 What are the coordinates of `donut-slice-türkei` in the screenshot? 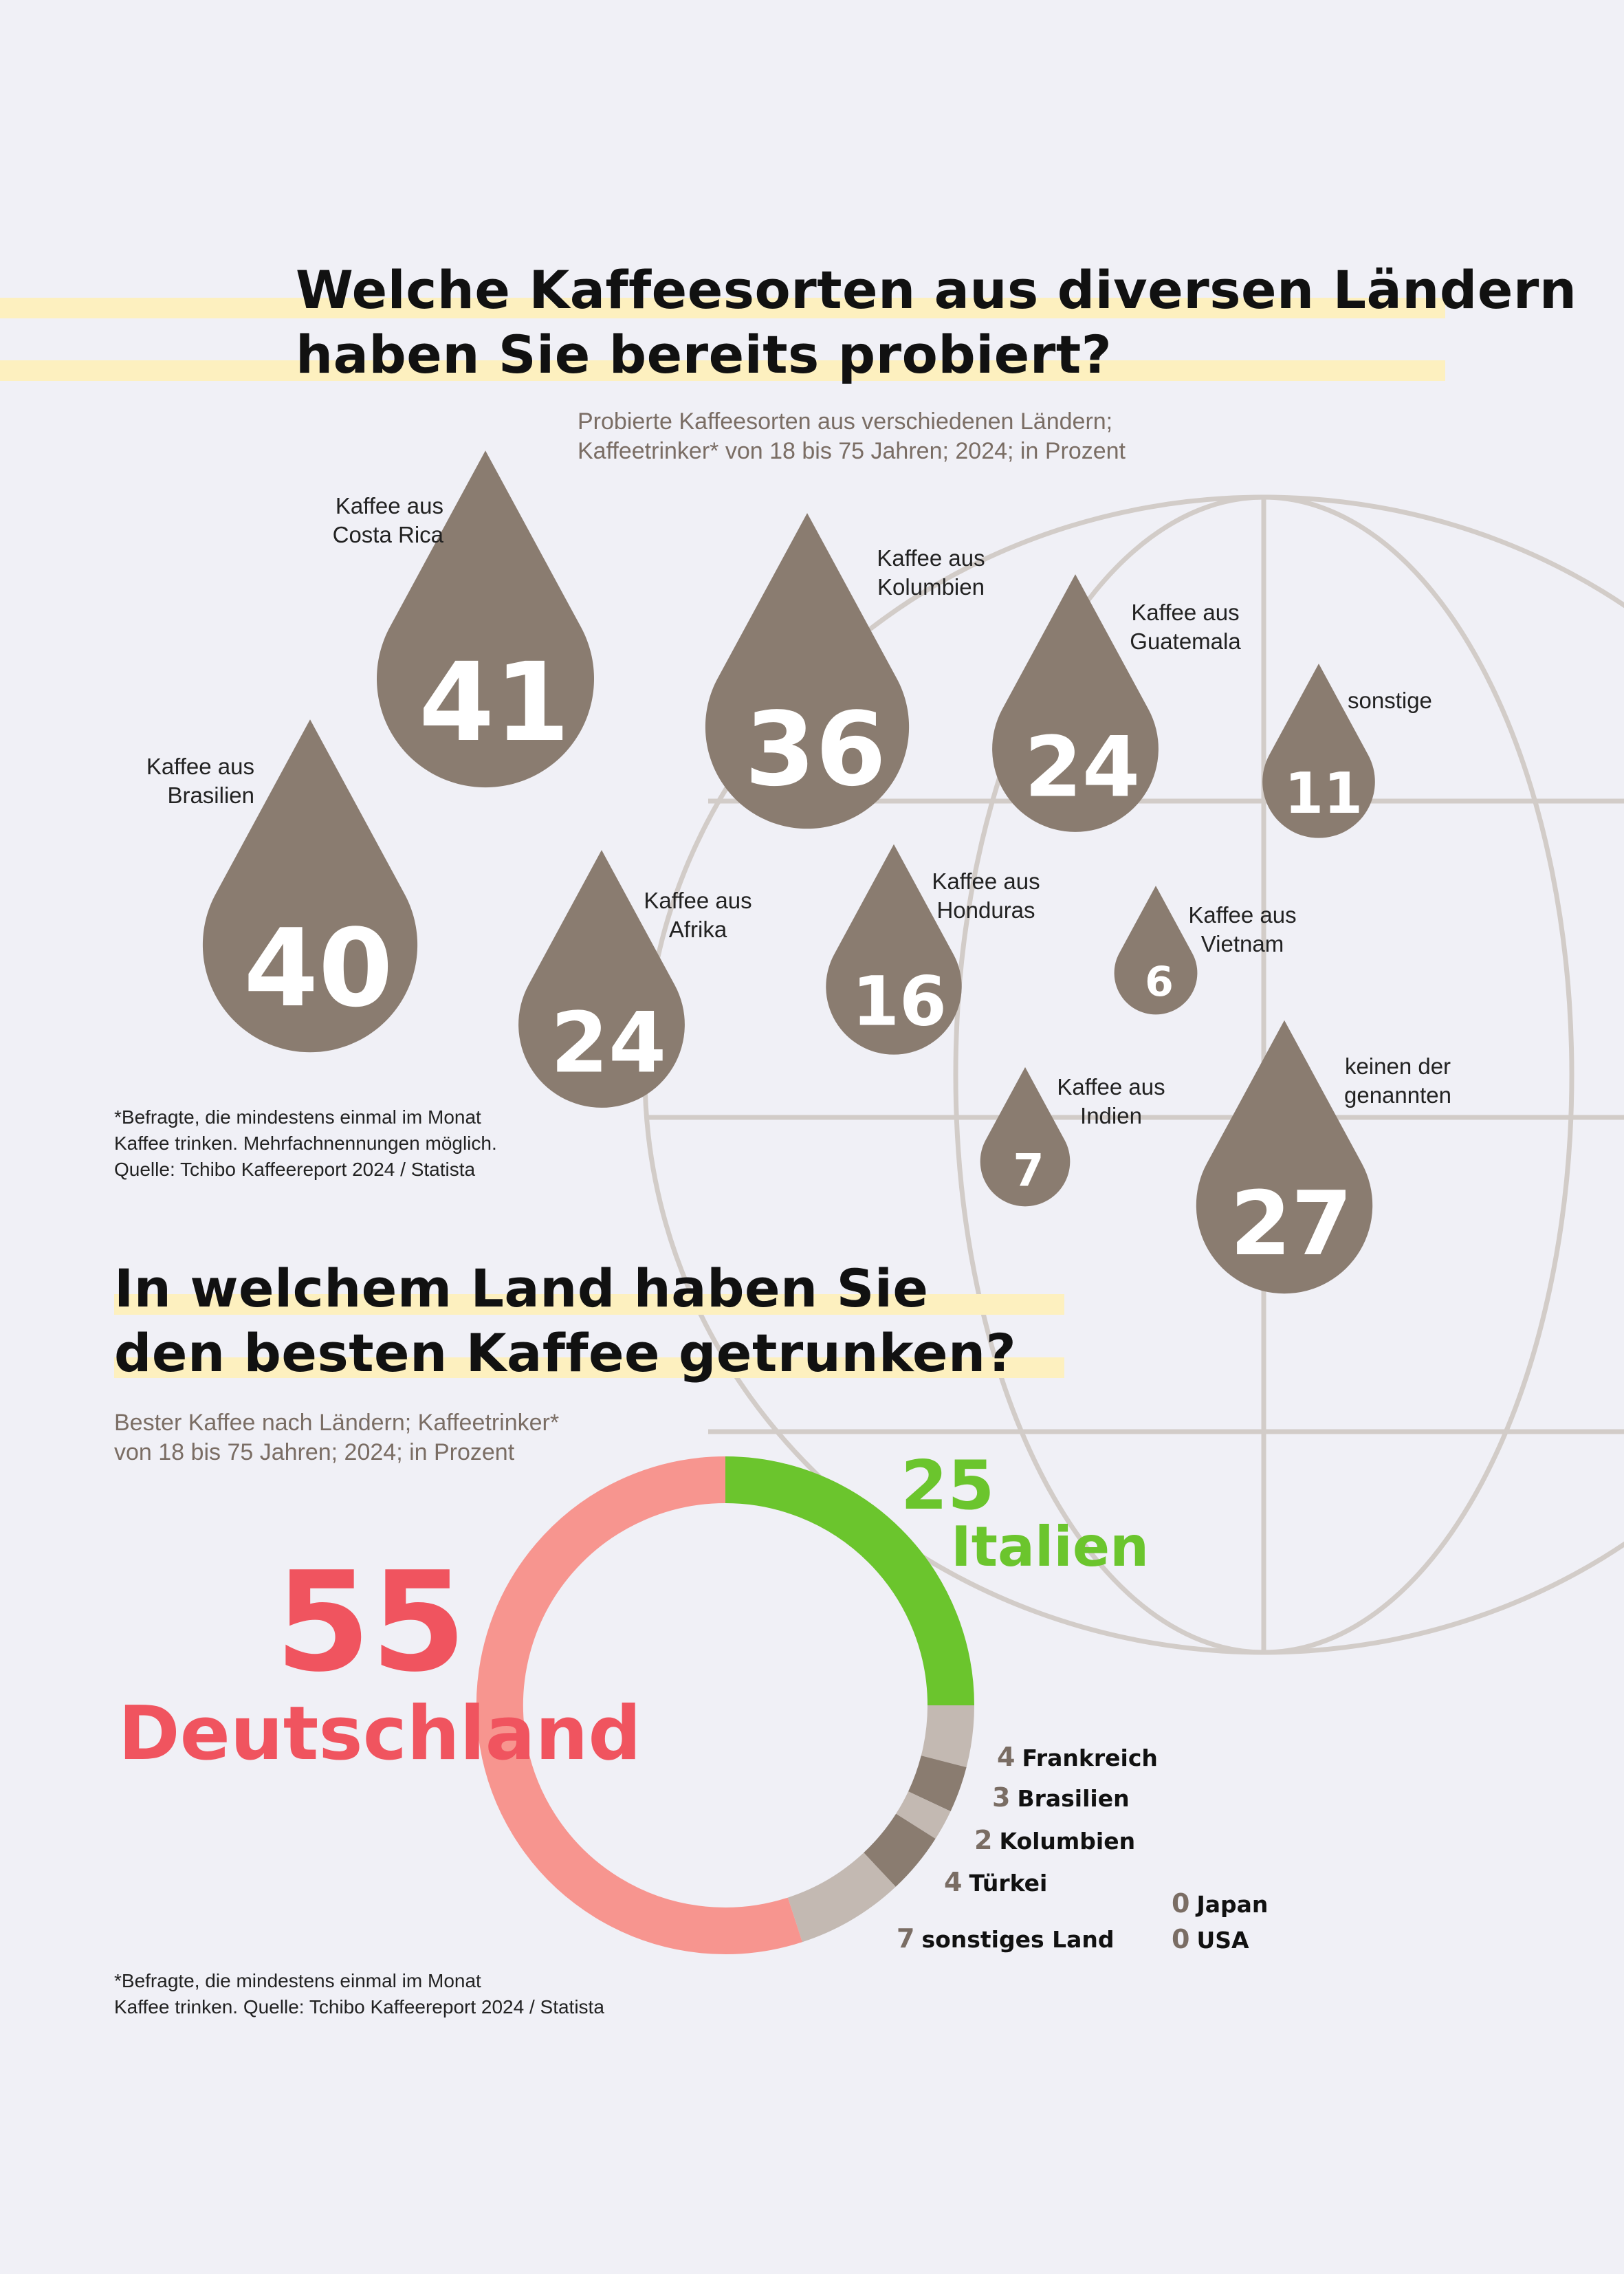 It's located at (899, 1850).